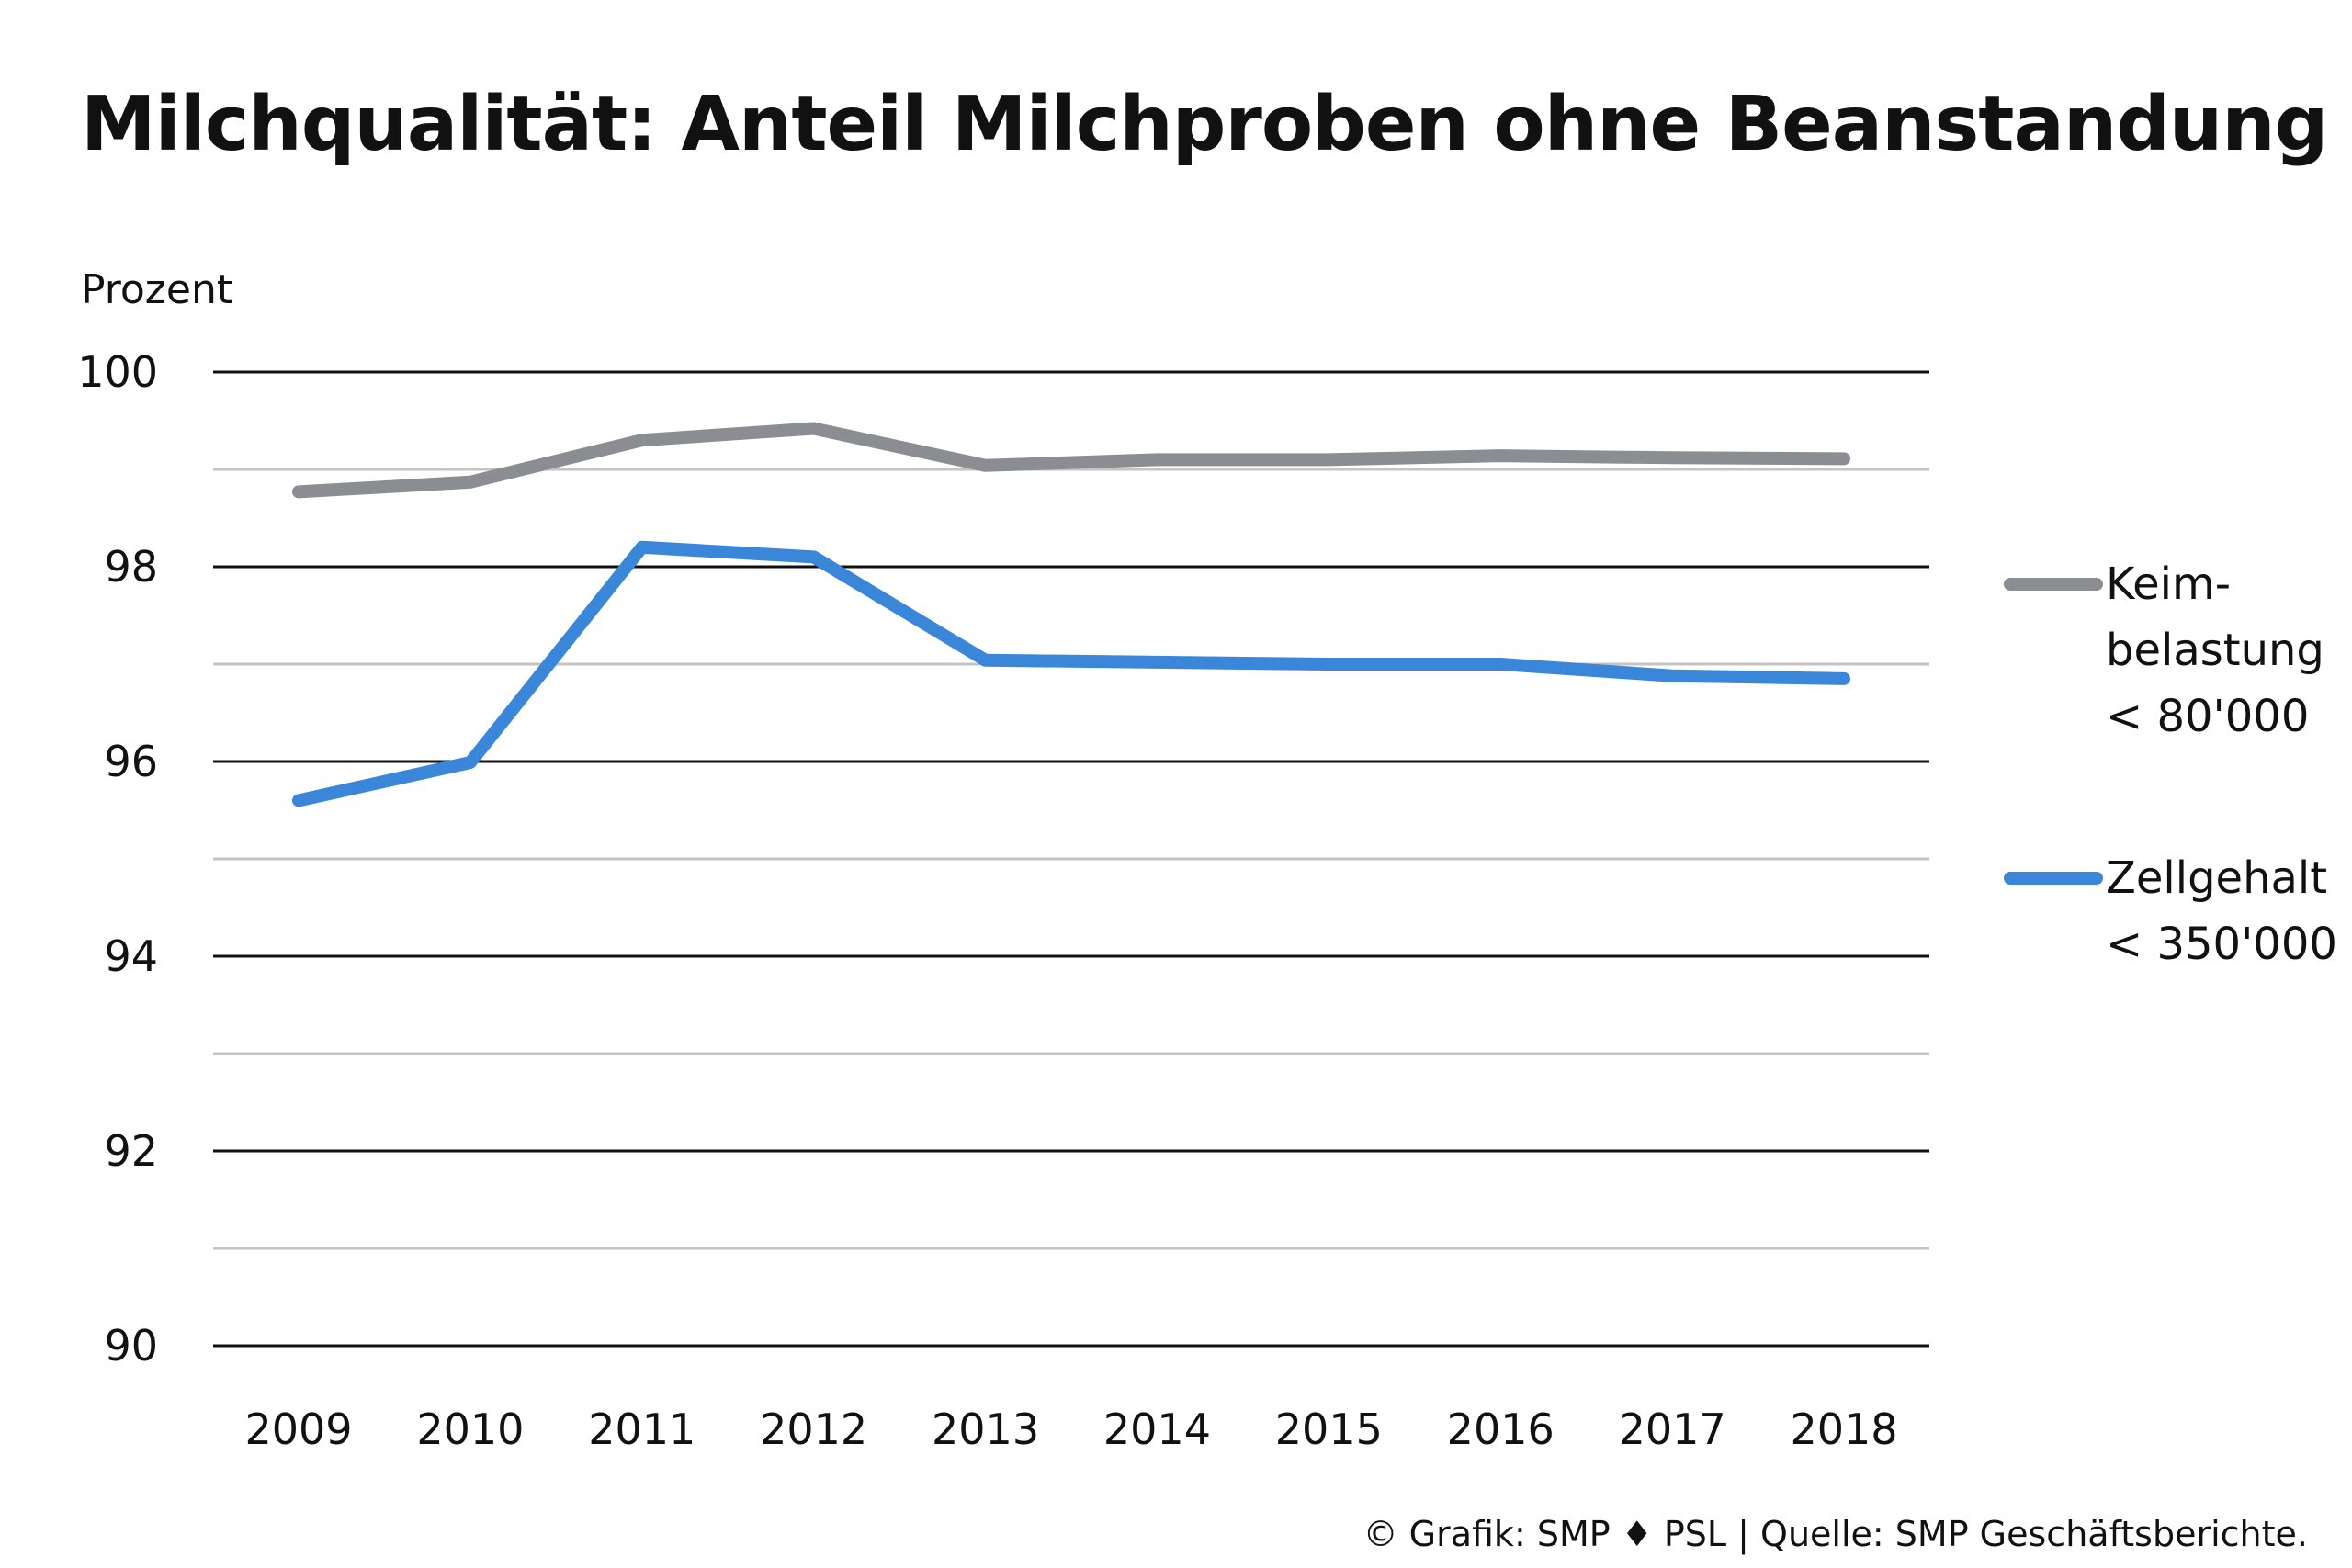 The image size is (2352, 1568). Describe the element at coordinates (117, 859) in the screenshot. I see `y-tick-labels: 90 92 94 96 98 100` at that location.